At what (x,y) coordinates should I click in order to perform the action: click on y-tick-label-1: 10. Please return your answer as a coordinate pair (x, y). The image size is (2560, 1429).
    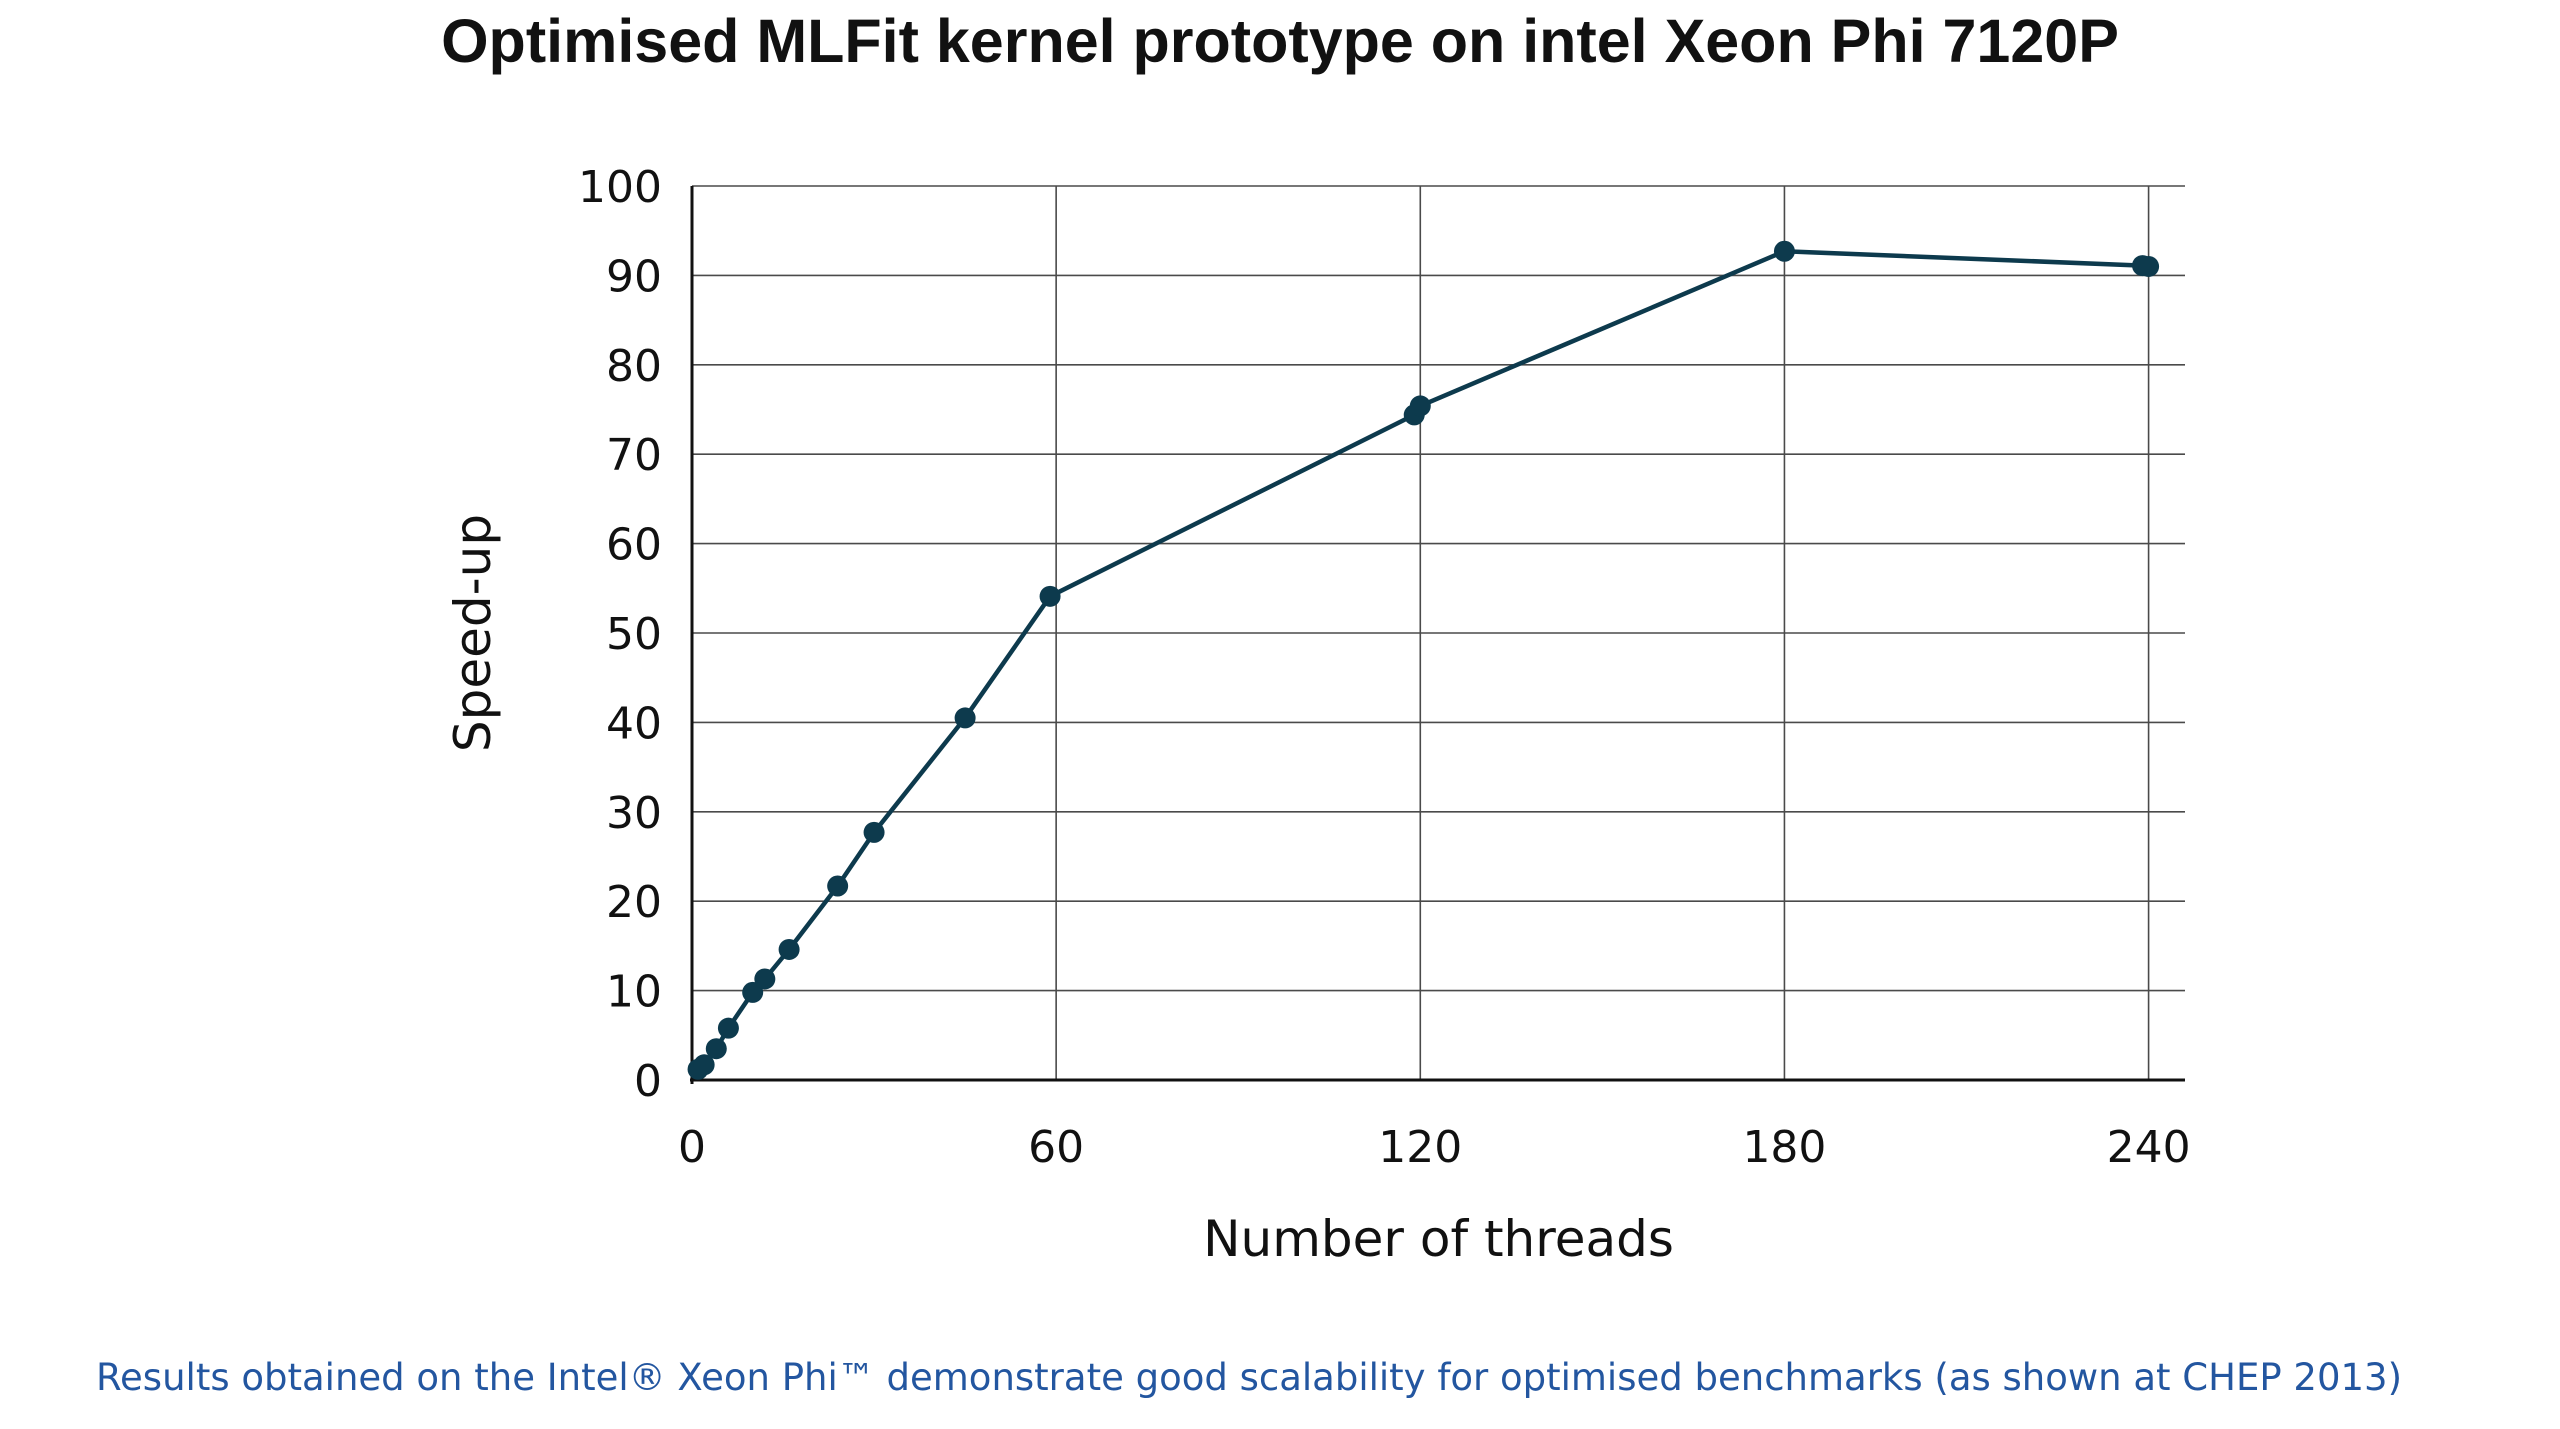
    Looking at the image, I should click on (634, 992).